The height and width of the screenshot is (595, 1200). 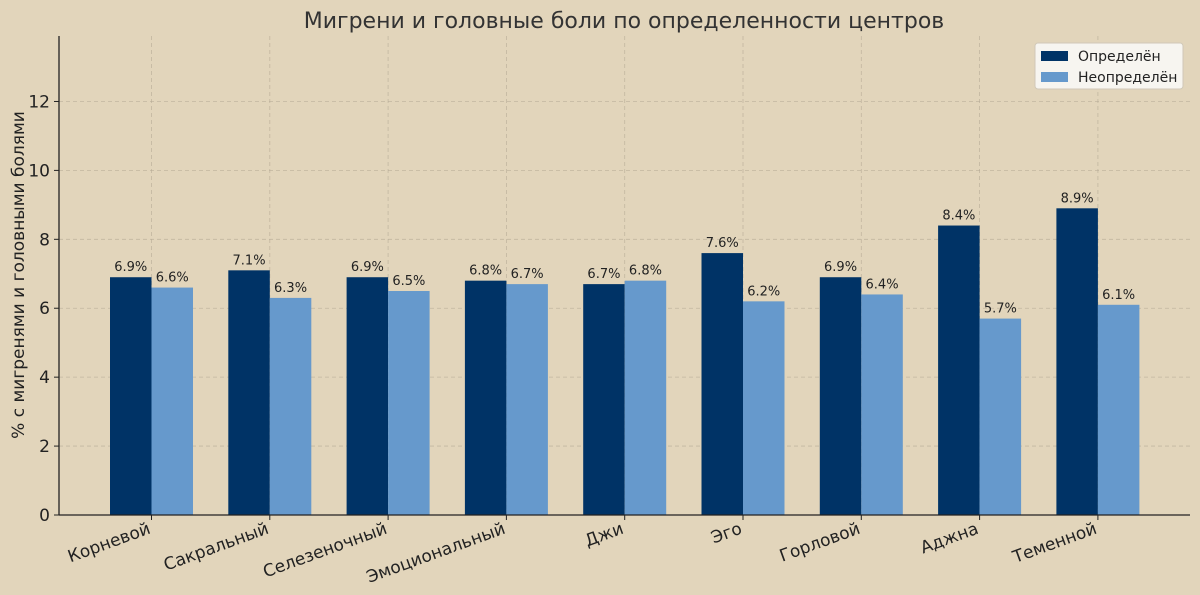 What do you see at coordinates (19, 275) in the screenshot?
I see `y-axis-label: % с мигренями и головными болями` at bounding box center [19, 275].